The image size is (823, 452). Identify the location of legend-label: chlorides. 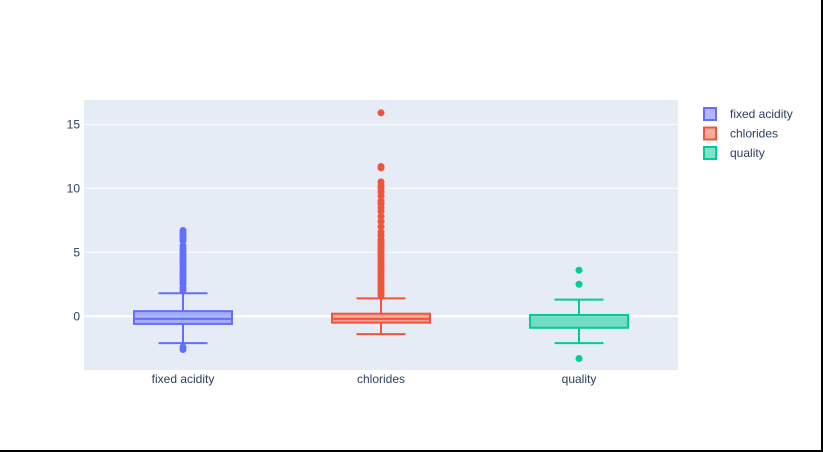
(754, 134).